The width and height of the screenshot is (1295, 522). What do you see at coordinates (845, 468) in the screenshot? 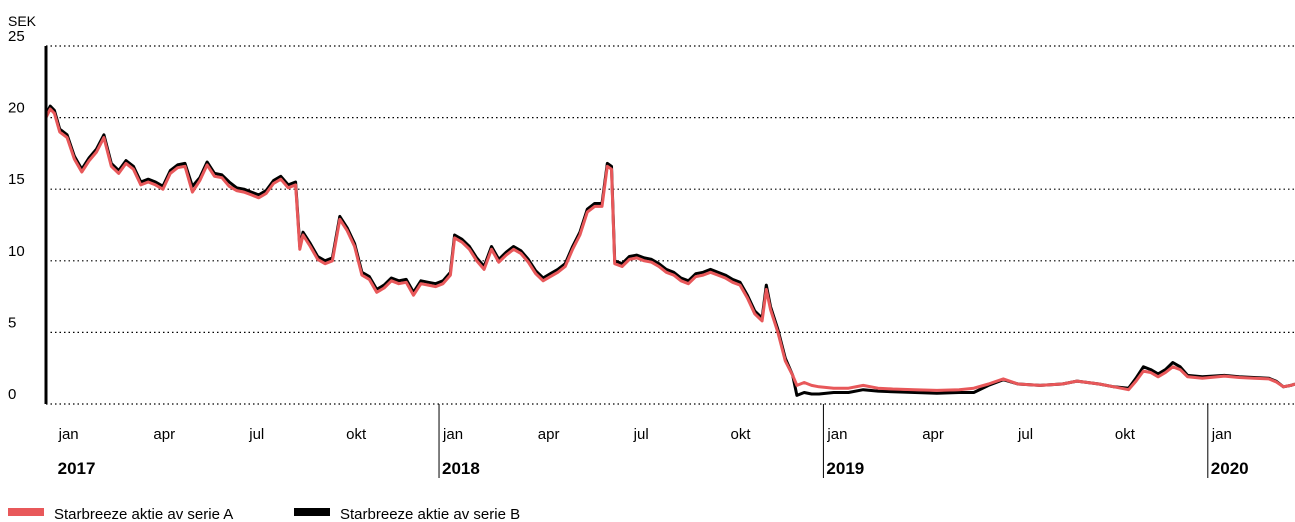
I see `x-year-label-2019: 2019` at bounding box center [845, 468].